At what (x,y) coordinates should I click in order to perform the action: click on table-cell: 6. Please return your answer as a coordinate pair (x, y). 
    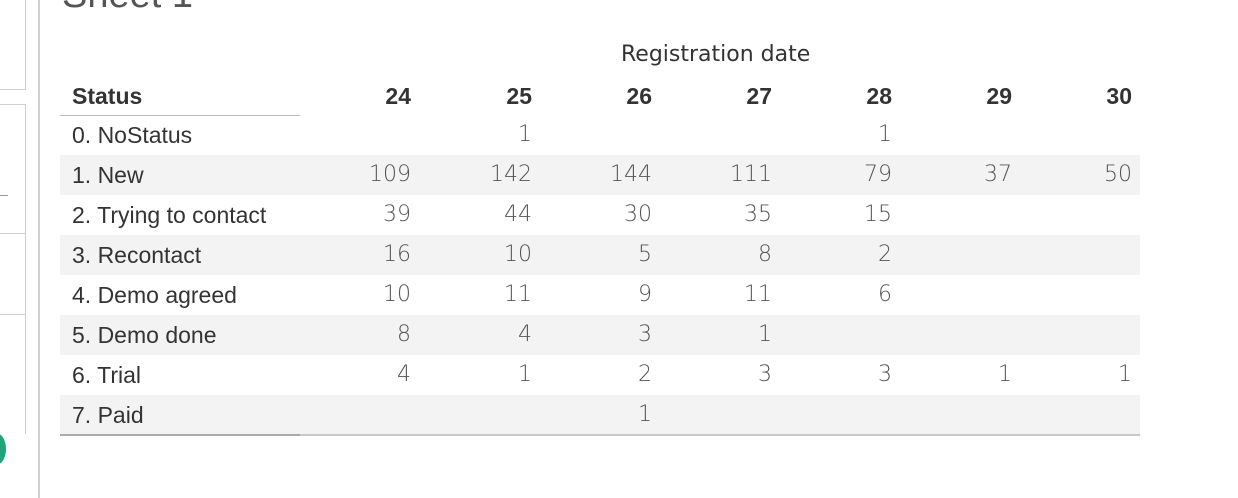
    Looking at the image, I should click on (885, 294).